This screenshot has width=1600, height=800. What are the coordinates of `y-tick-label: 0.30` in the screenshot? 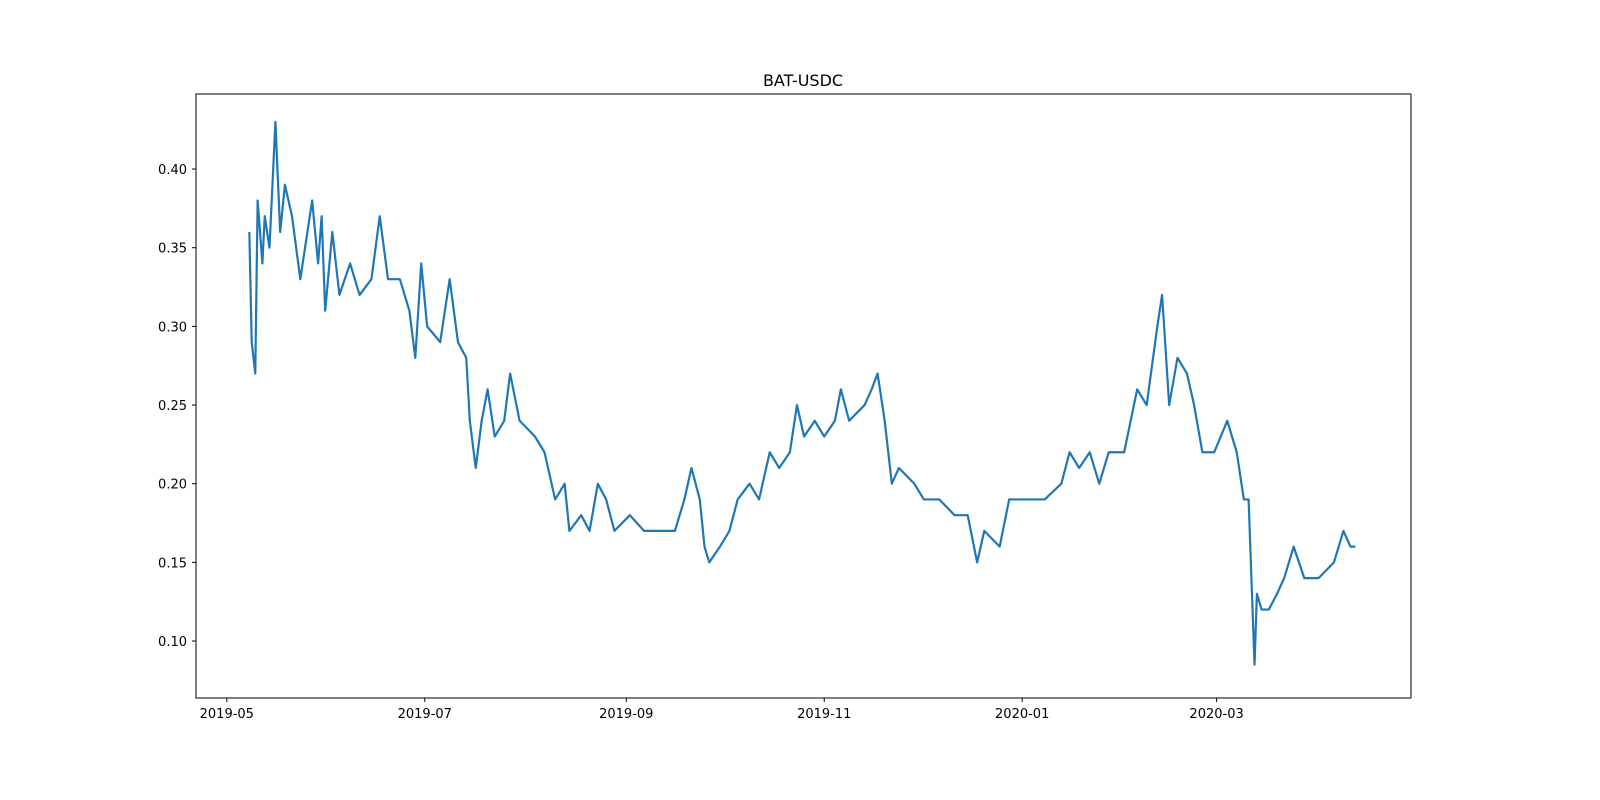 It's located at (172, 327).